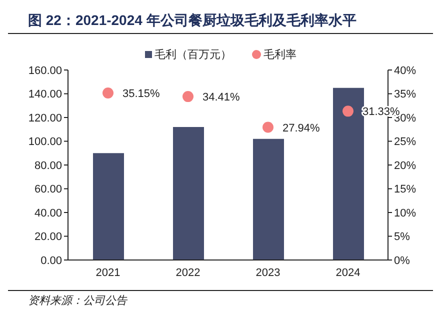 This screenshot has width=441, height=325. I want to click on y-tick-label: 120.00, so click(45, 118).